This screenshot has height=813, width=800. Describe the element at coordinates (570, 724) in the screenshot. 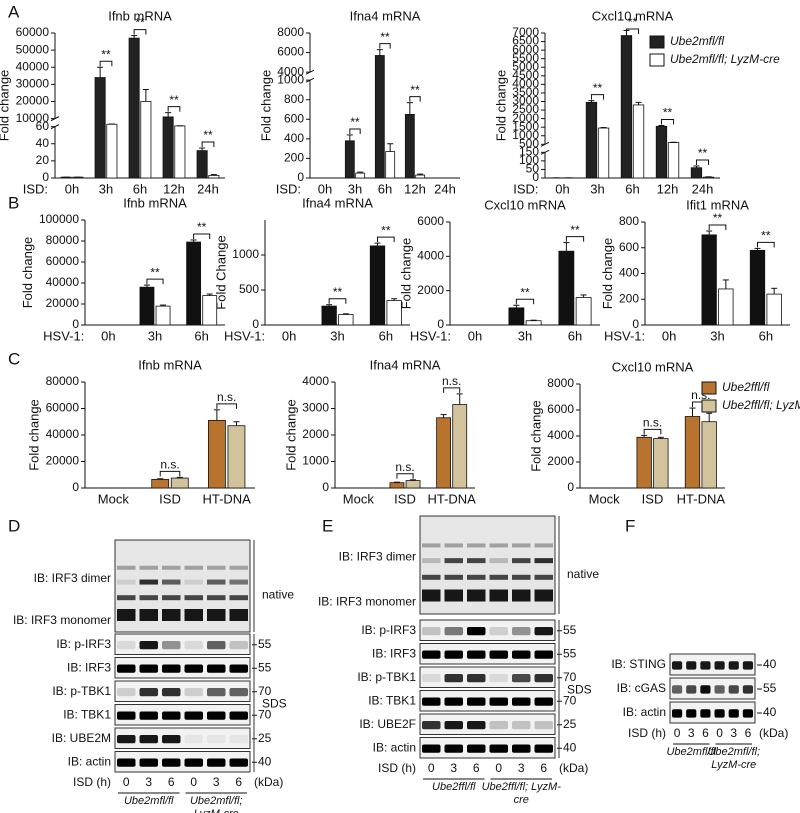

I see `kda-marker: 25` at that location.